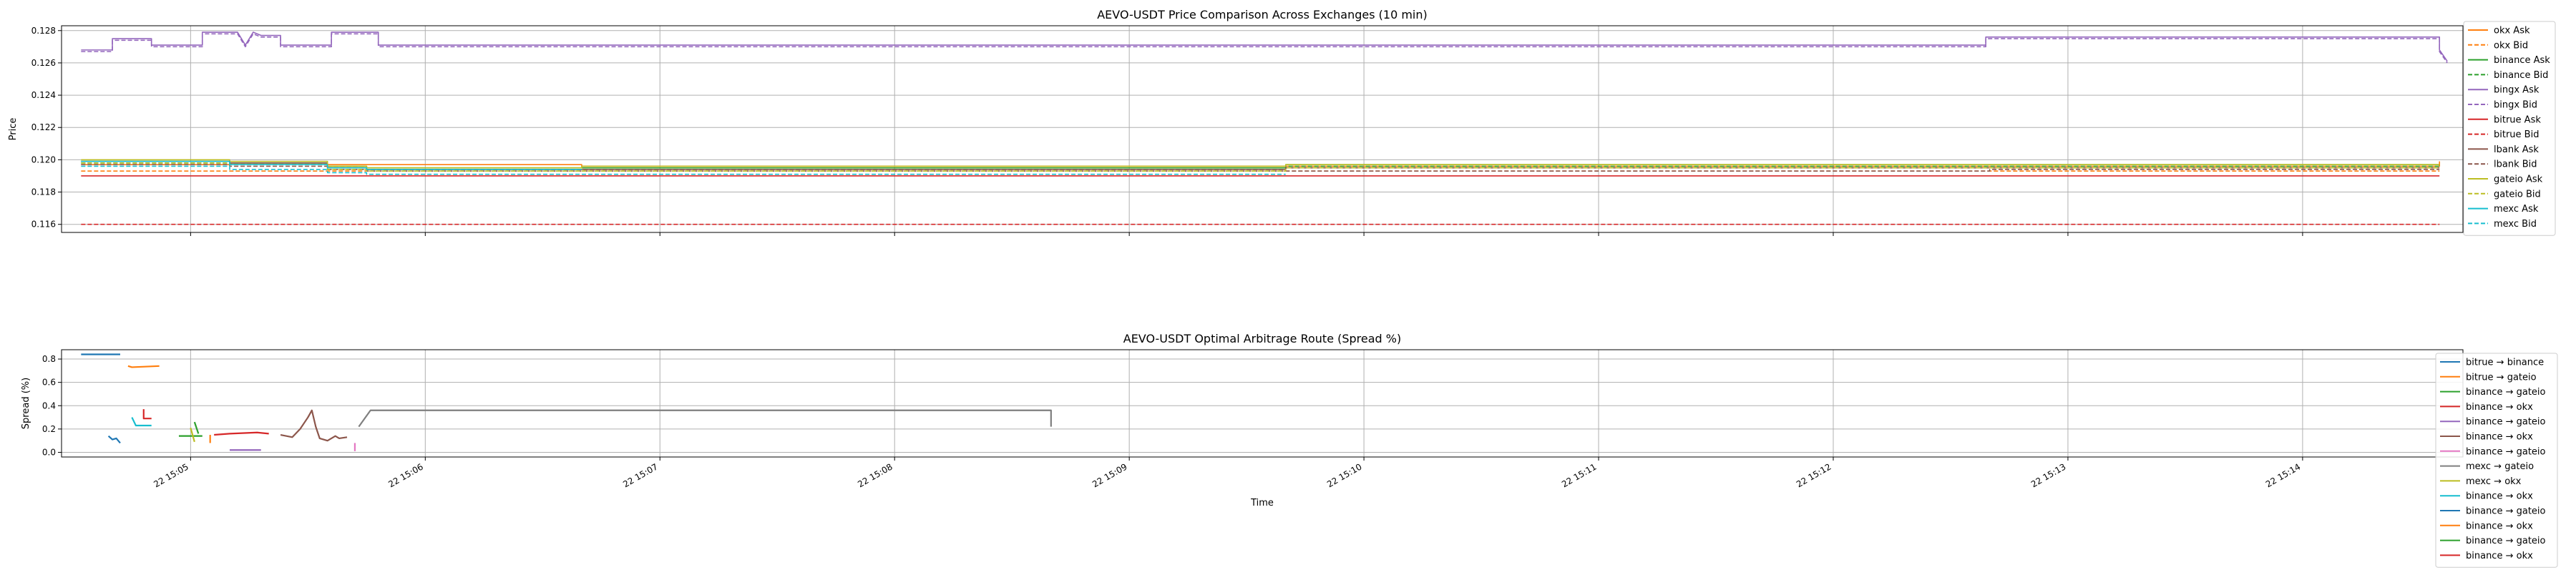 This screenshot has width=2576, height=575. I want to click on legend-label: lbank Ask, so click(2516, 150).